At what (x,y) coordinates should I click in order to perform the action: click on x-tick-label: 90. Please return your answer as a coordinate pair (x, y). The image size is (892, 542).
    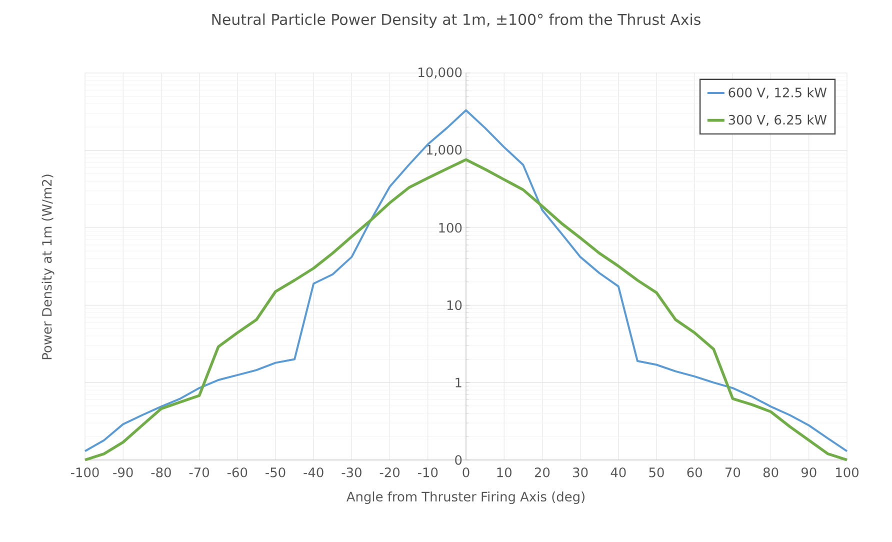
    Looking at the image, I should click on (808, 473).